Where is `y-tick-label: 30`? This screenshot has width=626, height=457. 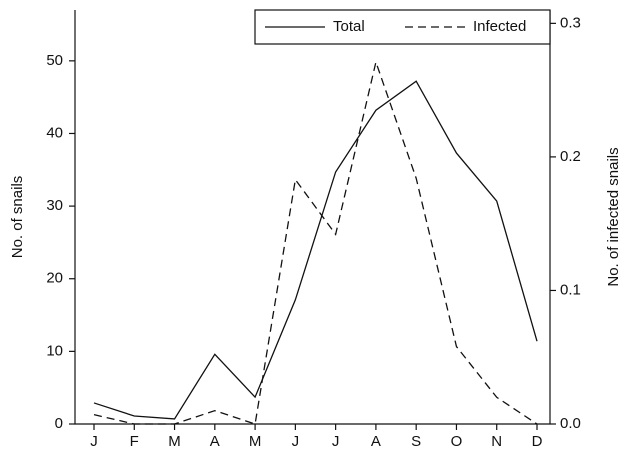 y-tick-label: 30 is located at coordinates (54, 205).